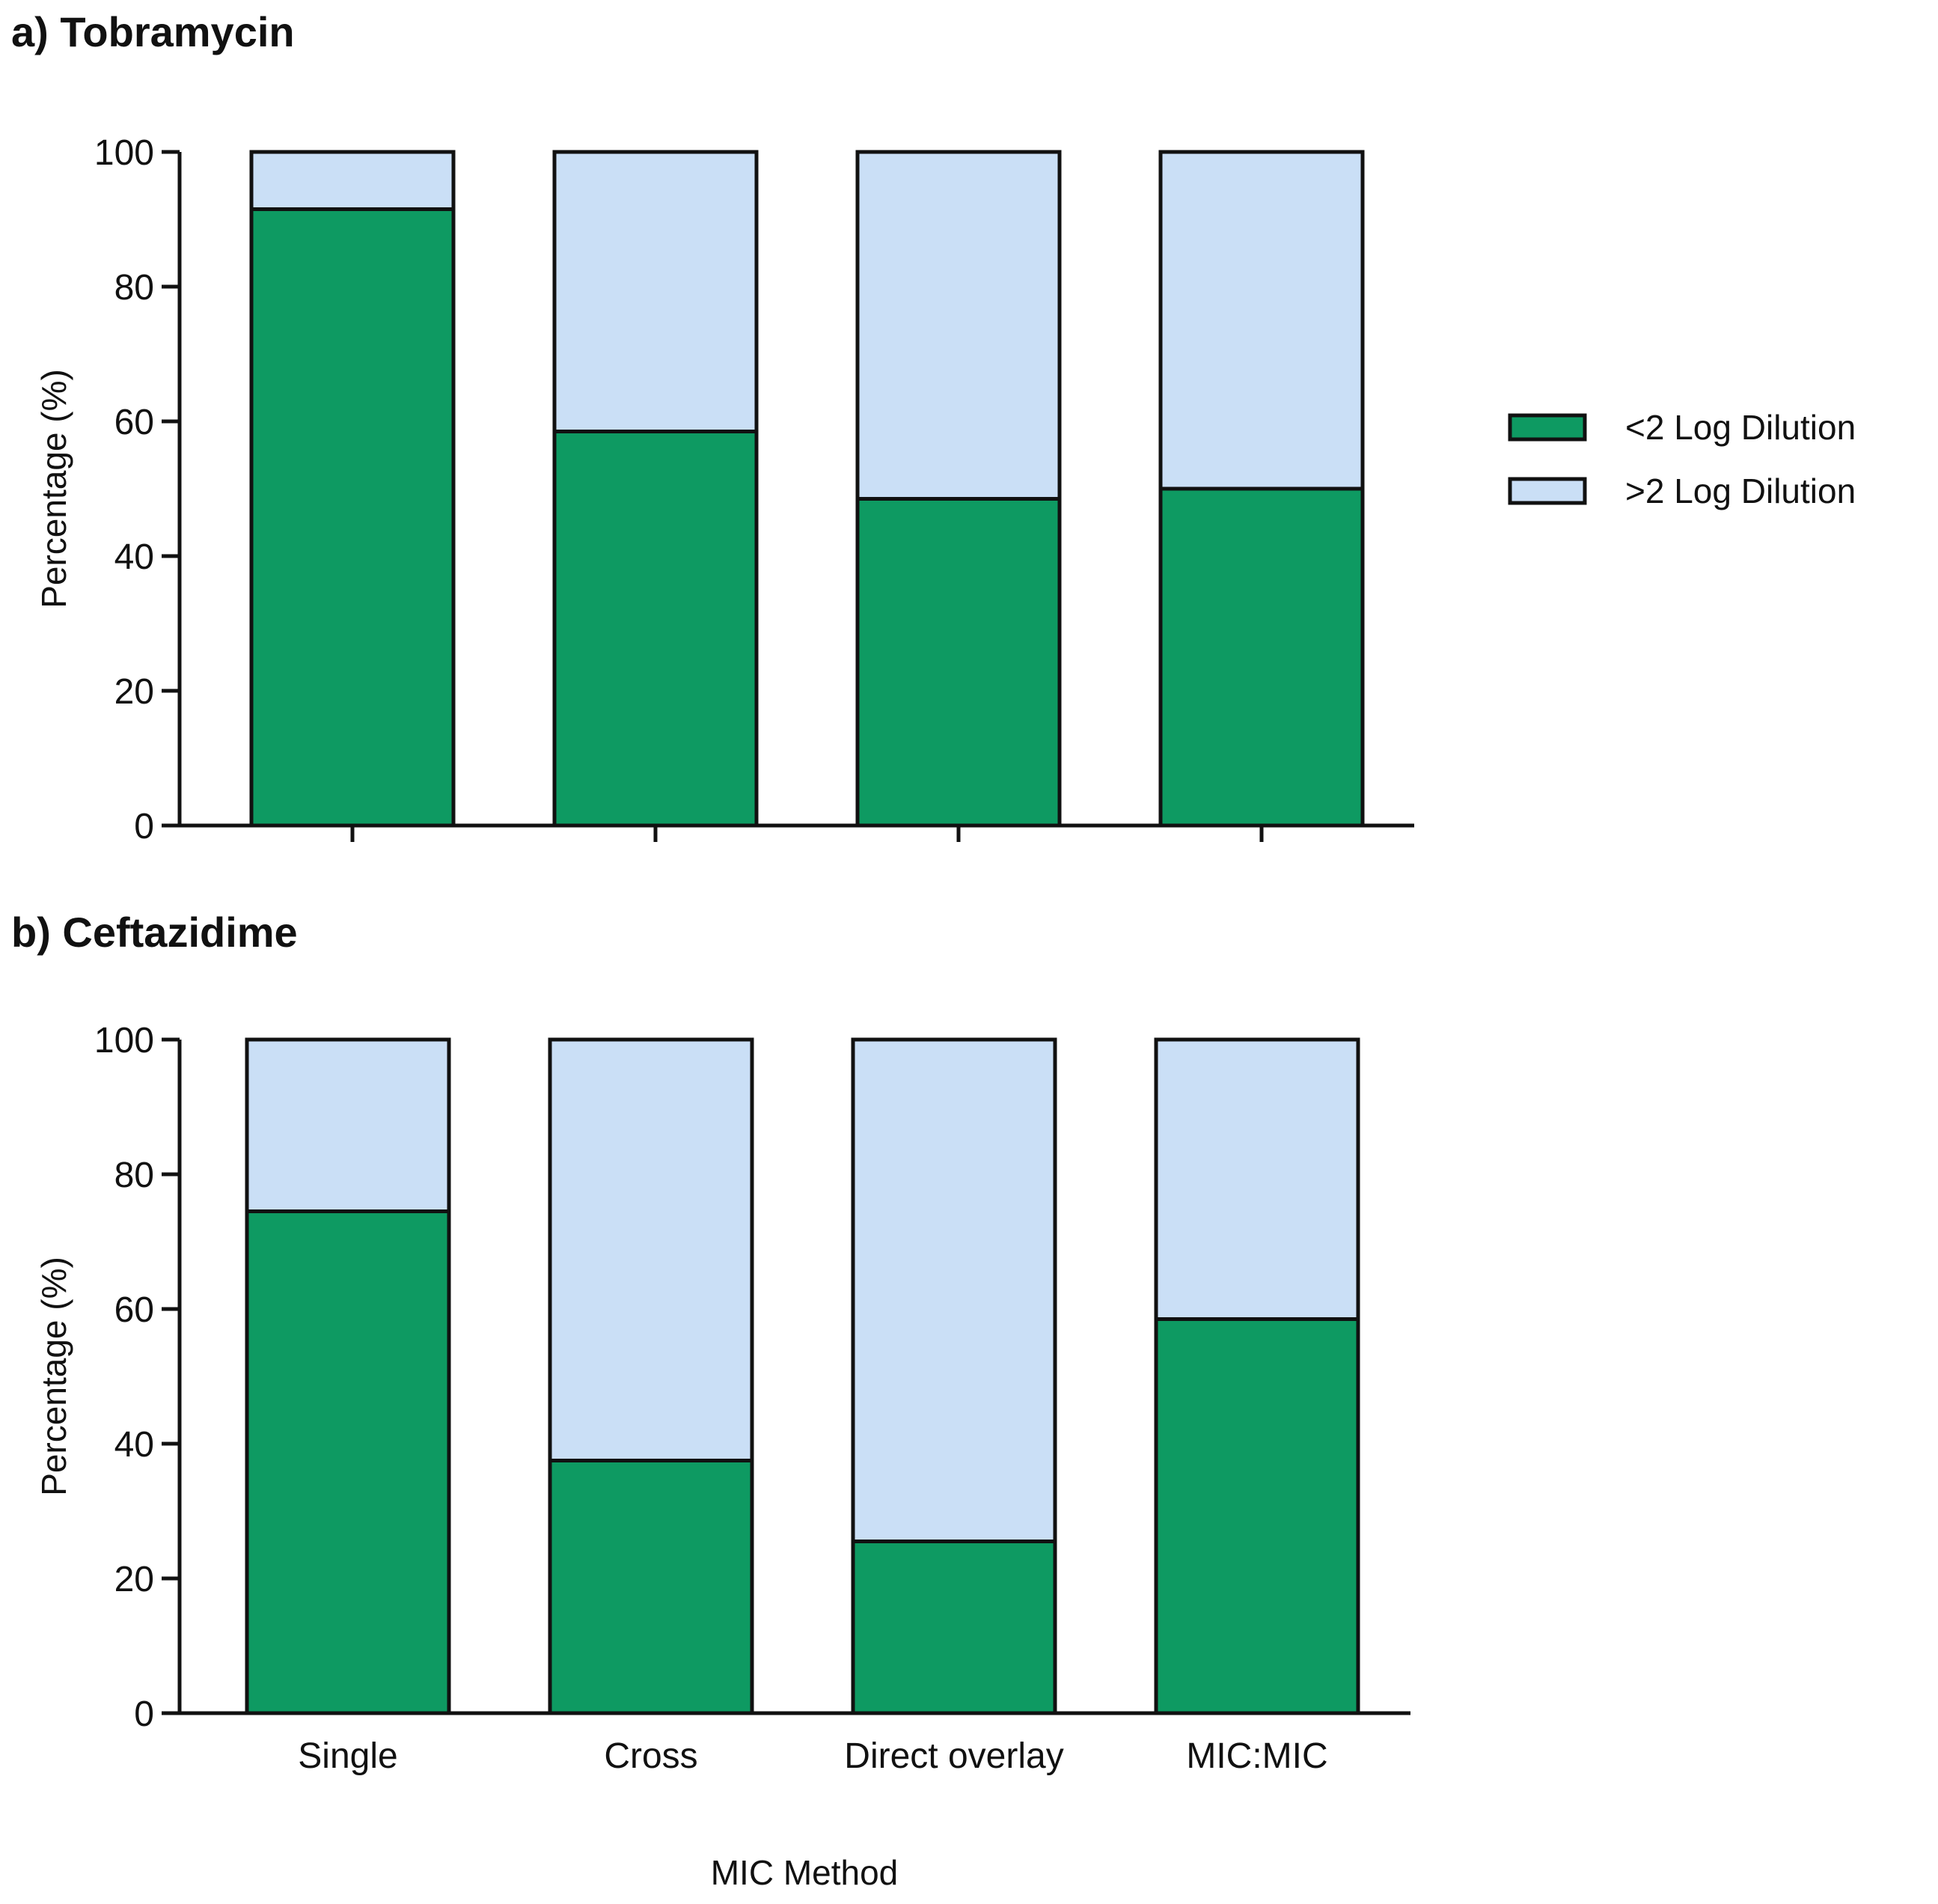 This screenshot has height=1904, width=1938. I want to click on x-category-label: Direct overlay, so click(953, 1756).